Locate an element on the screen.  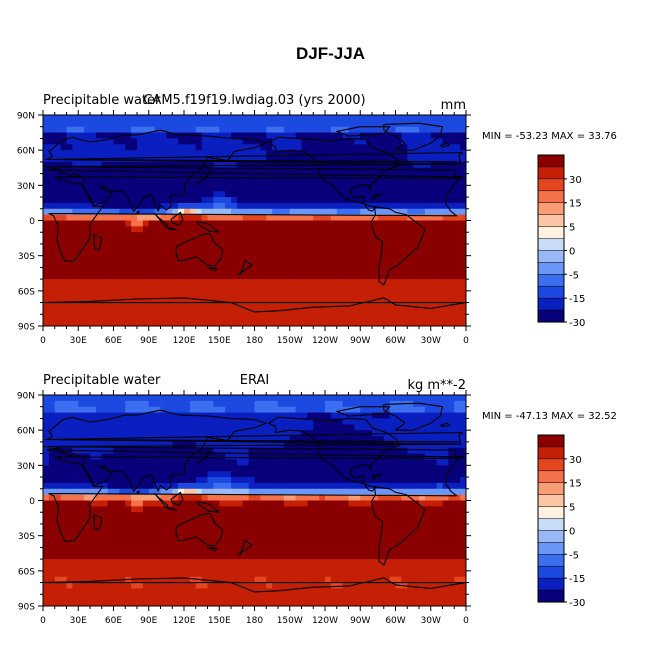
panel-1-xtick-label: 90W is located at coordinates (360, 341).